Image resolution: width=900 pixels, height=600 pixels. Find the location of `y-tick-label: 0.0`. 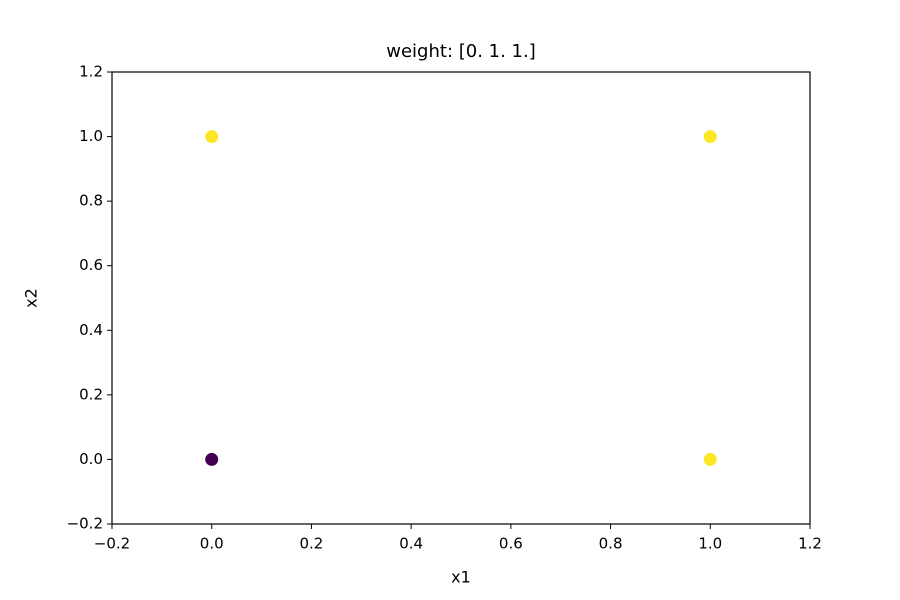

y-tick-label: 0.0 is located at coordinates (91, 459).